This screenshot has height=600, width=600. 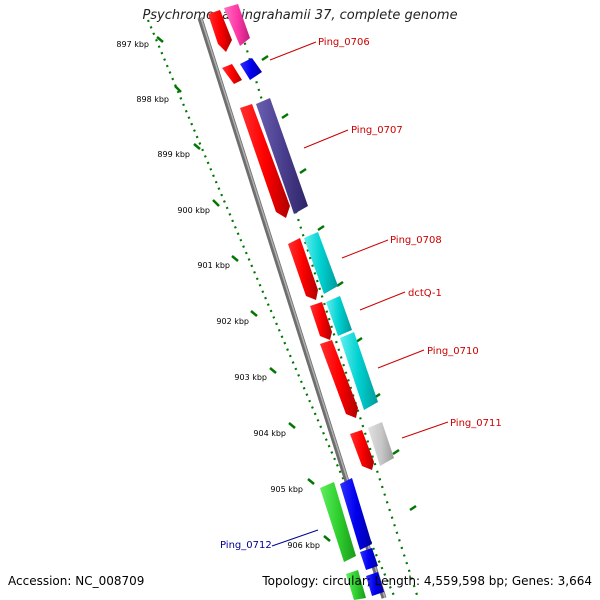 What do you see at coordinates (250, 377) in the screenshot?
I see `ruler-label: 903 kbp` at bounding box center [250, 377].